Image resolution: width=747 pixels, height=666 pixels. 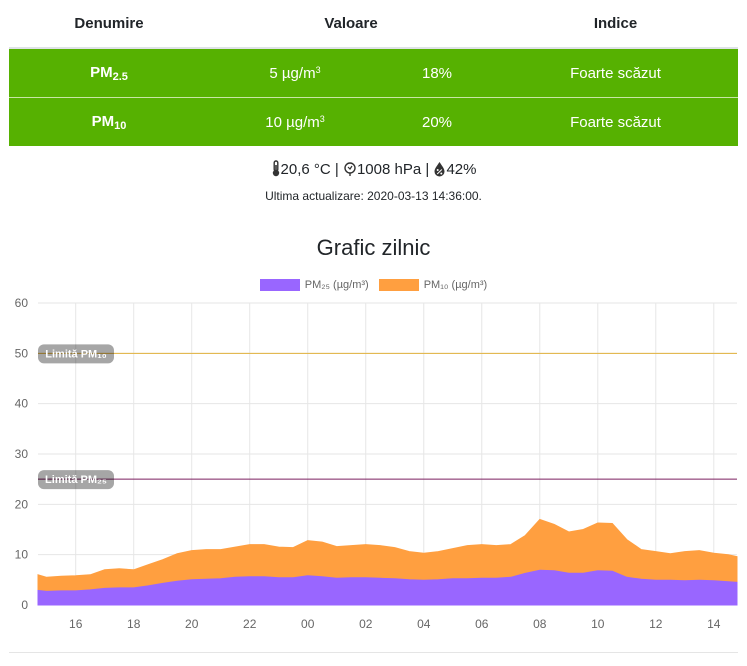 What do you see at coordinates (292, 73) in the screenshot?
I see `value-text: 5 µg/m` at bounding box center [292, 73].